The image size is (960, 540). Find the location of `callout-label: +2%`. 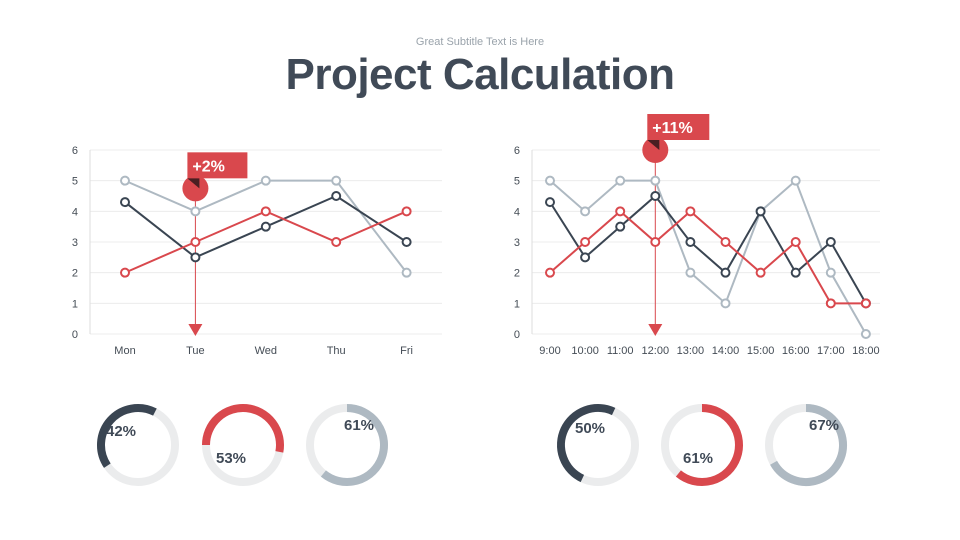

callout-label: +2% is located at coordinates (208, 166).